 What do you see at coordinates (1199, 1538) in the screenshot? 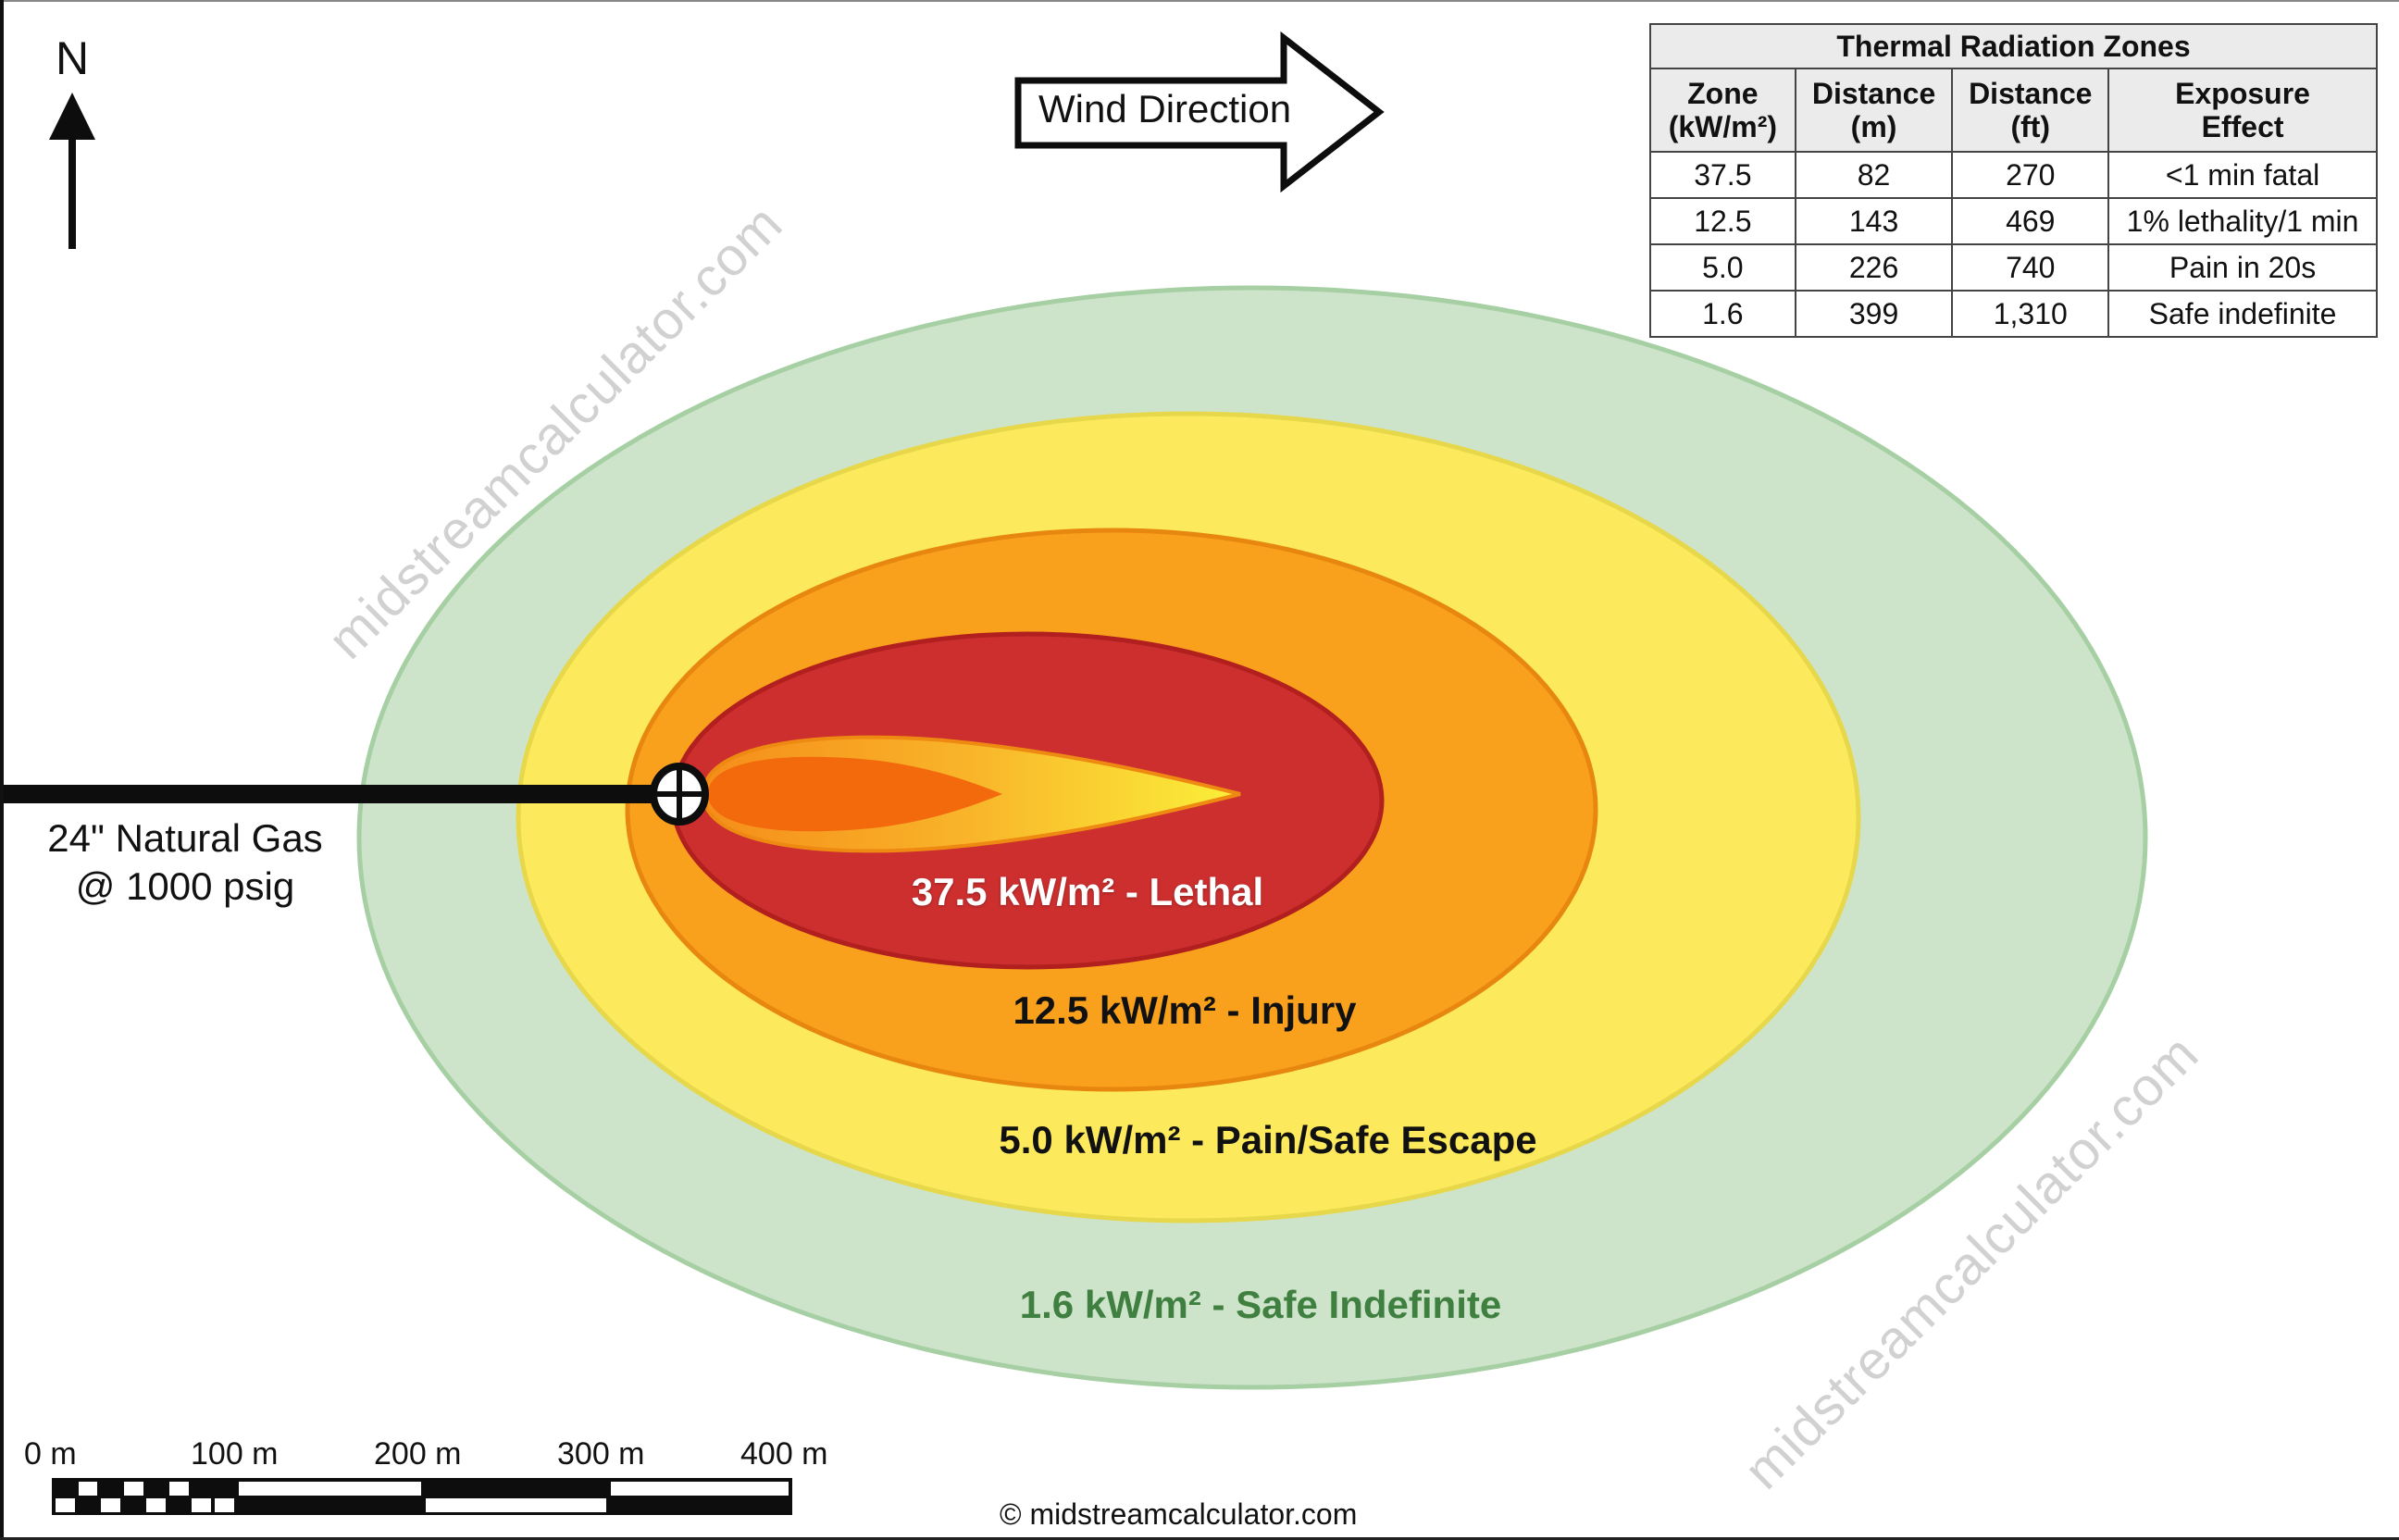
I see `frame-bottom` at bounding box center [1199, 1538].